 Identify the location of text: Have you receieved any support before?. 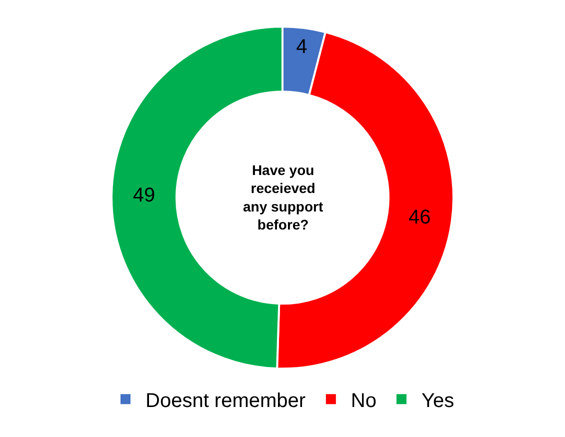
(283, 197).